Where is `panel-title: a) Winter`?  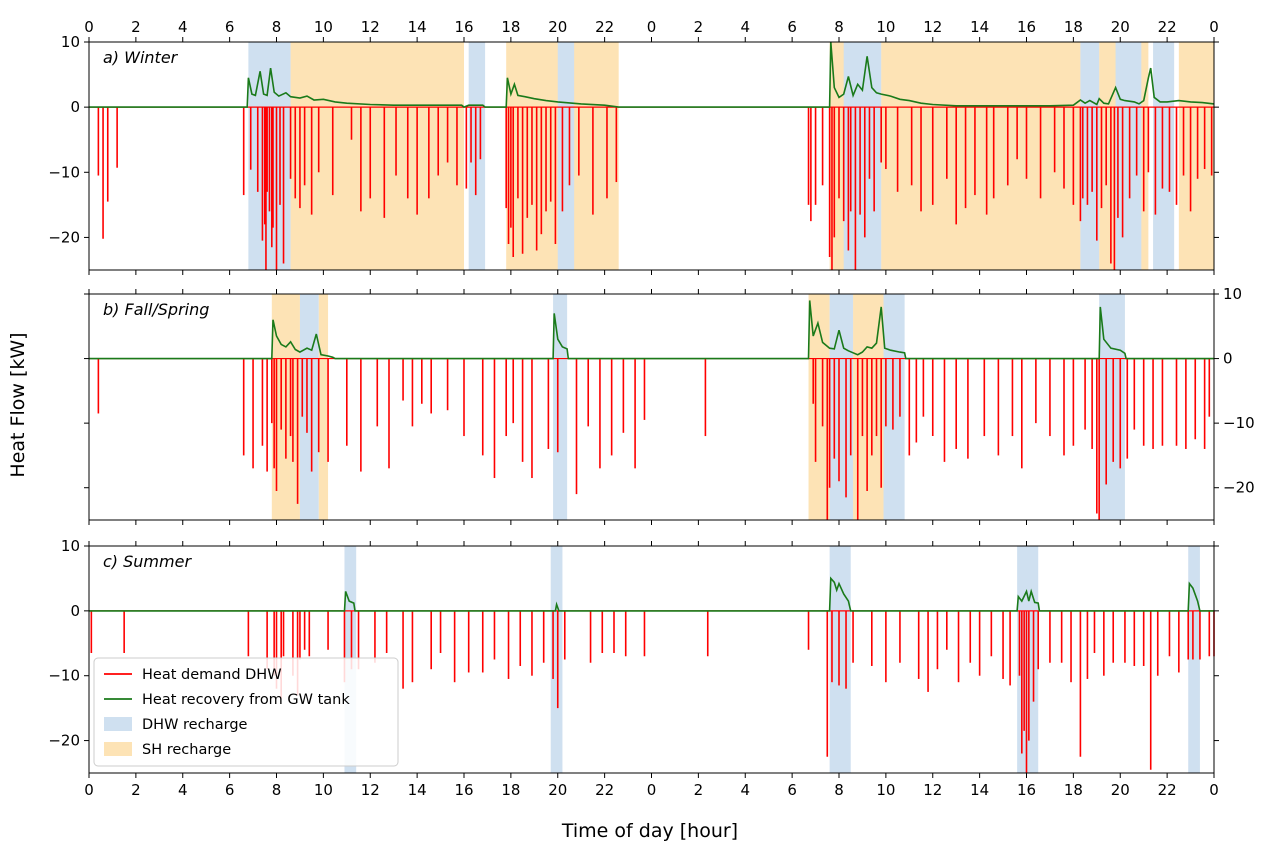 panel-title: a) Winter is located at coordinates (141, 57).